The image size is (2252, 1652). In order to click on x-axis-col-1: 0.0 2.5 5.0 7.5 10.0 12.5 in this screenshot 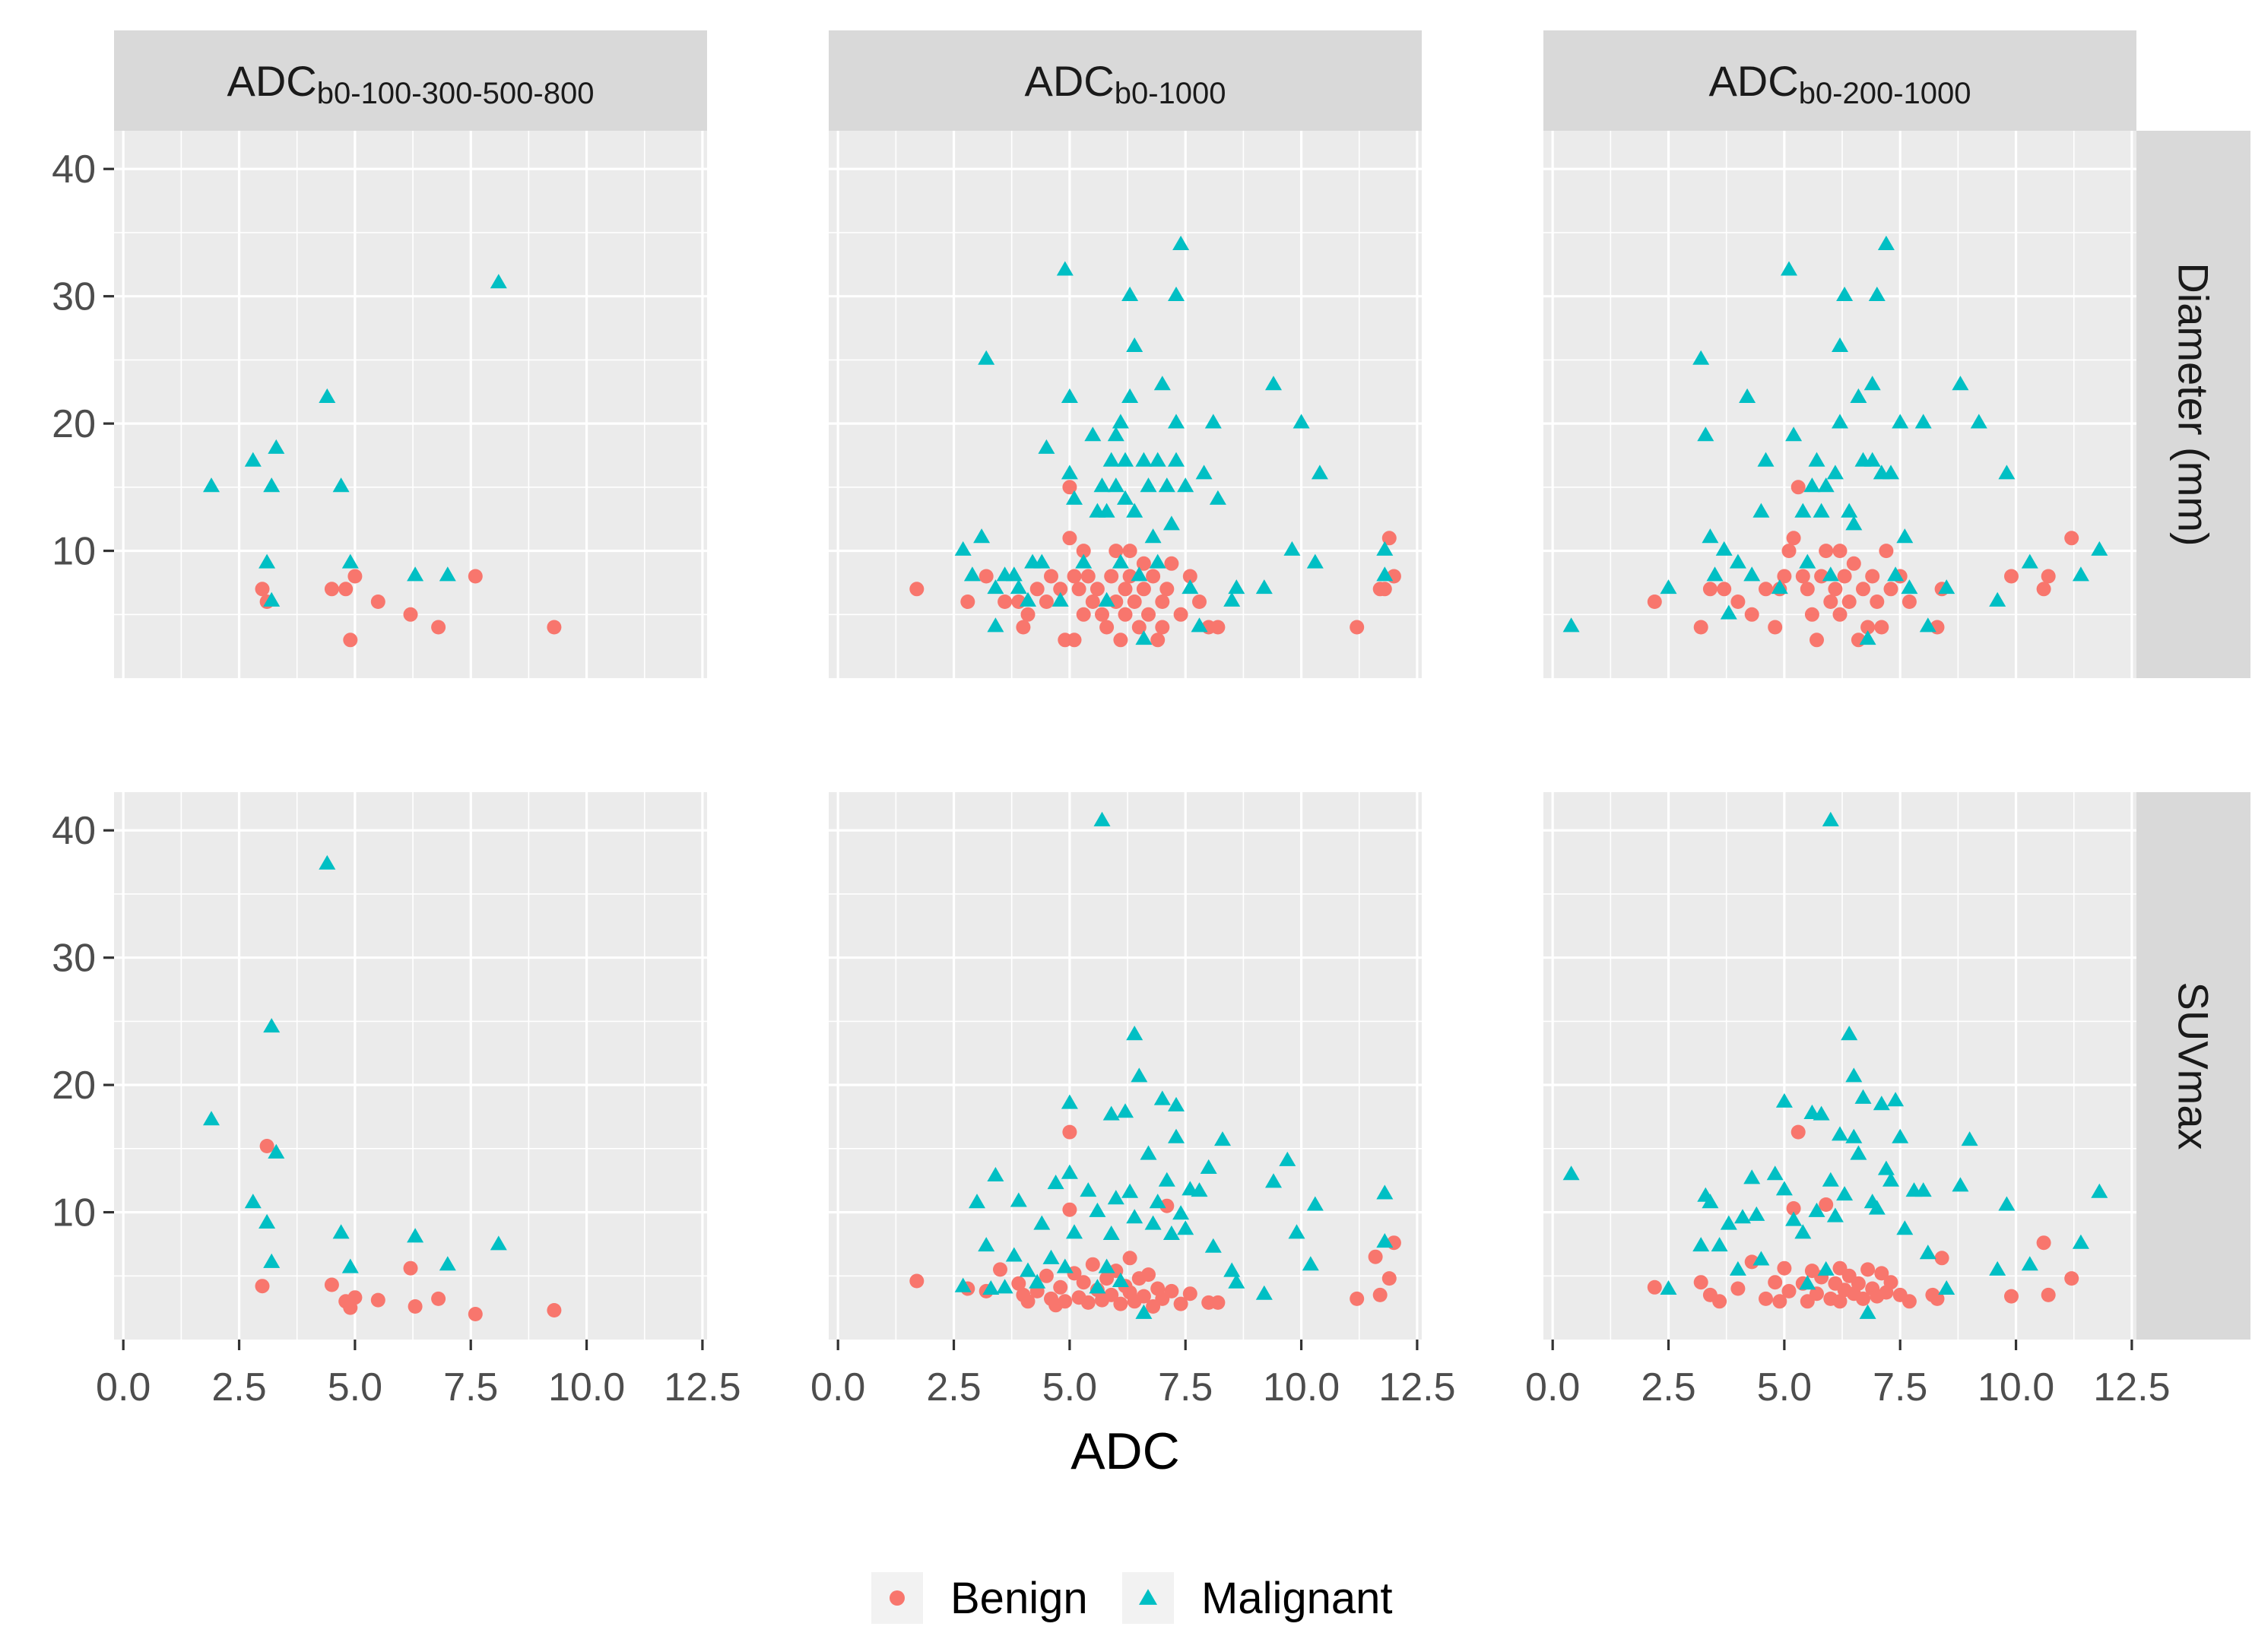, I will do `click(418, 1374)`.